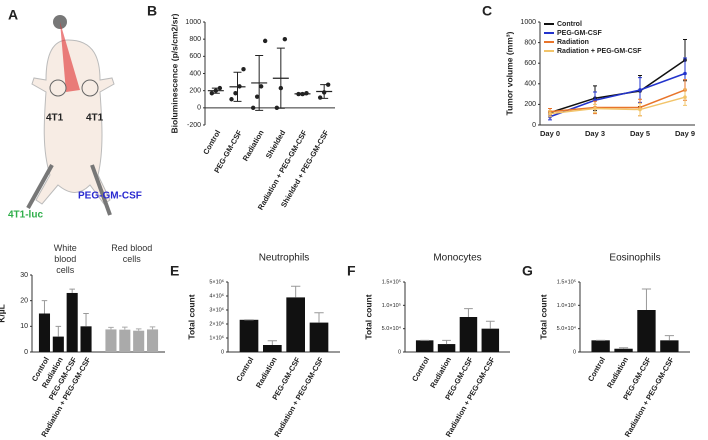  I want to click on y-axis-label: Bioluminescence (p/s/cm2/sr), so click(174, 73).